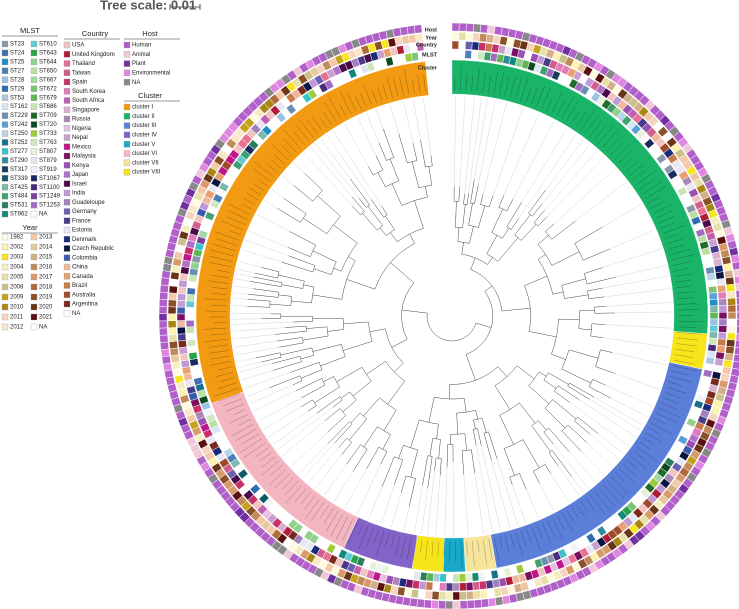 This screenshot has height=609, width=739. What do you see at coordinates (480, 553) in the screenshot?
I see `cluster-arc` at bounding box center [480, 553].